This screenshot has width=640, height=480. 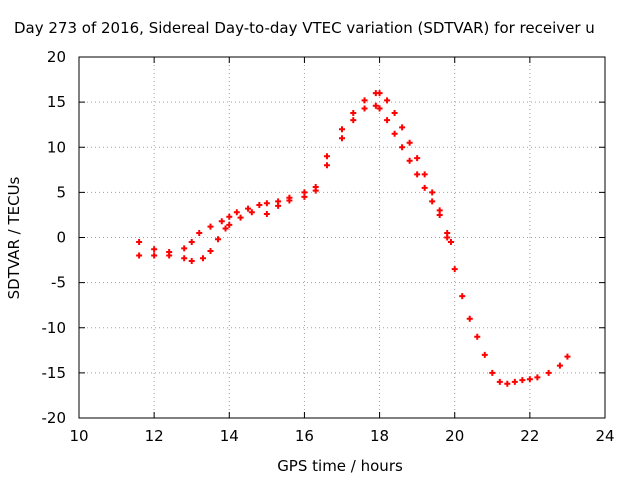 I want to click on y-tick-label: 10, so click(x=56, y=147).